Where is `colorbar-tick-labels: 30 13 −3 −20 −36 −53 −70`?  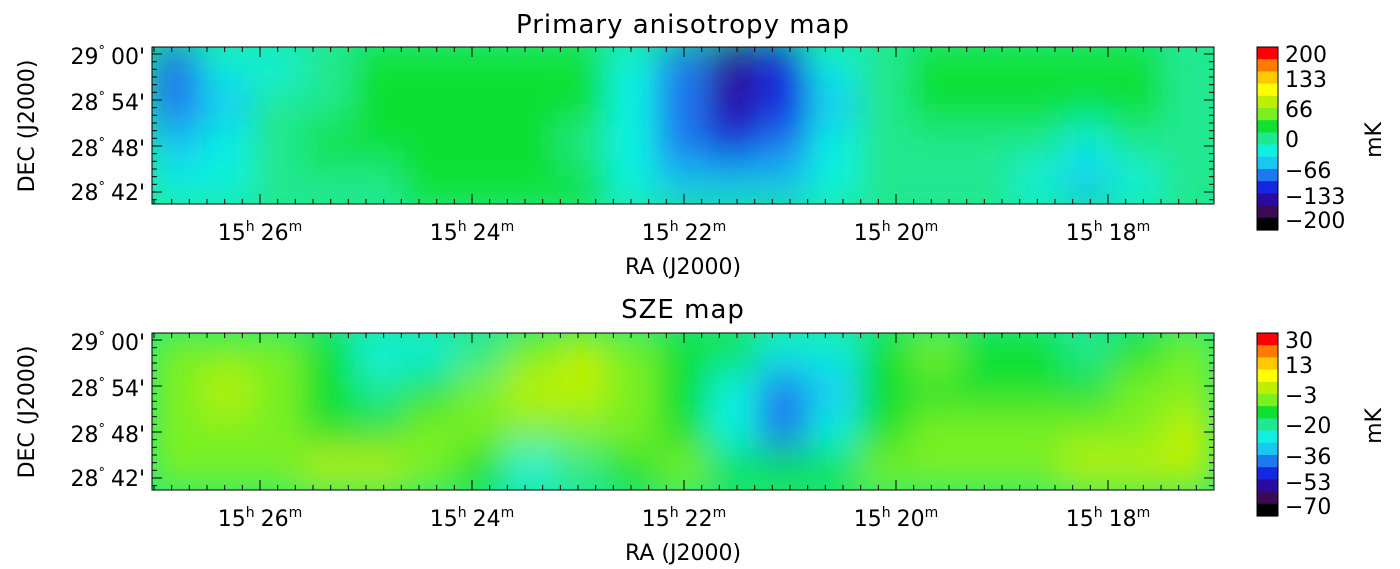
colorbar-tick-labels: 30 13 −3 −20 −36 −53 −70 is located at coordinates (1308, 424).